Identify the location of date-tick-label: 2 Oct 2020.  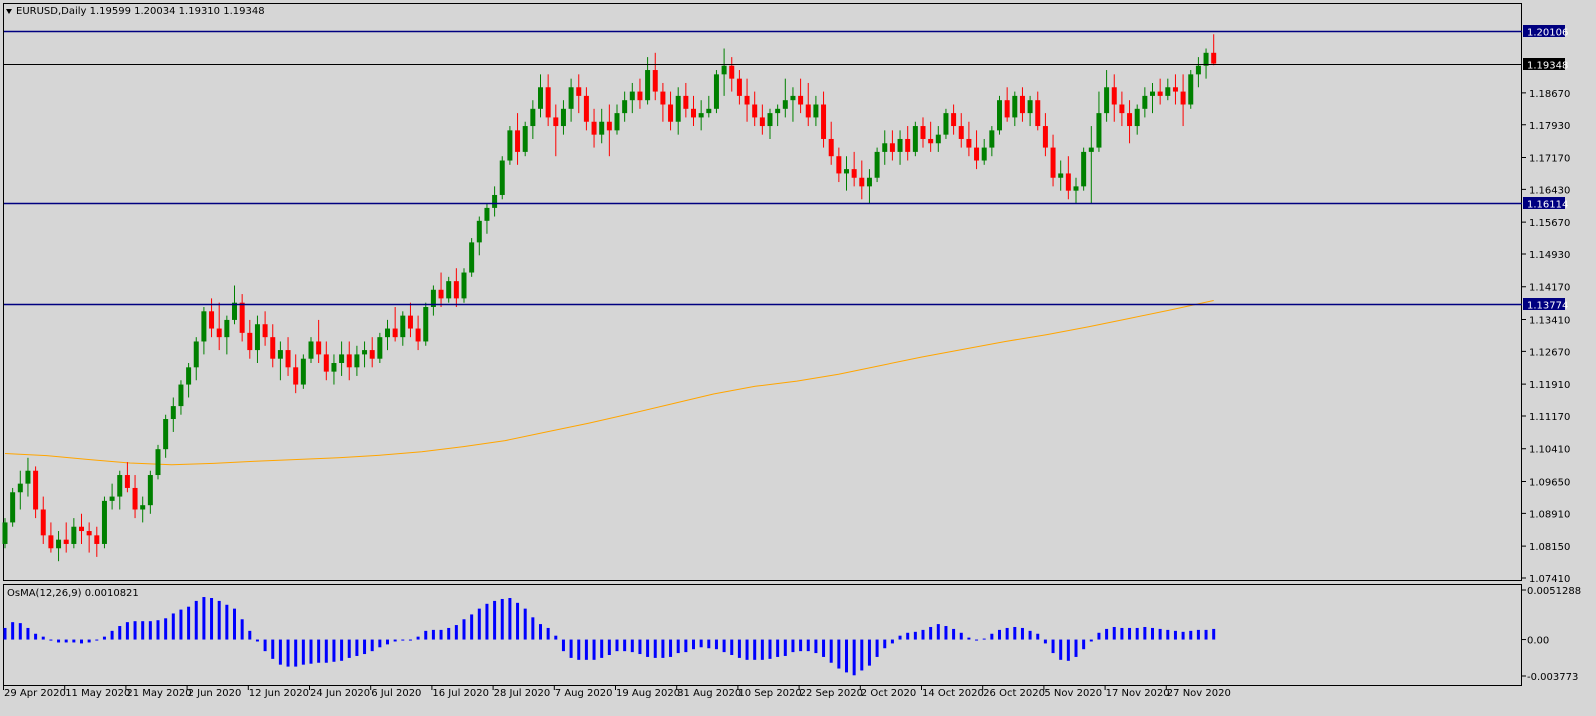
(888, 693).